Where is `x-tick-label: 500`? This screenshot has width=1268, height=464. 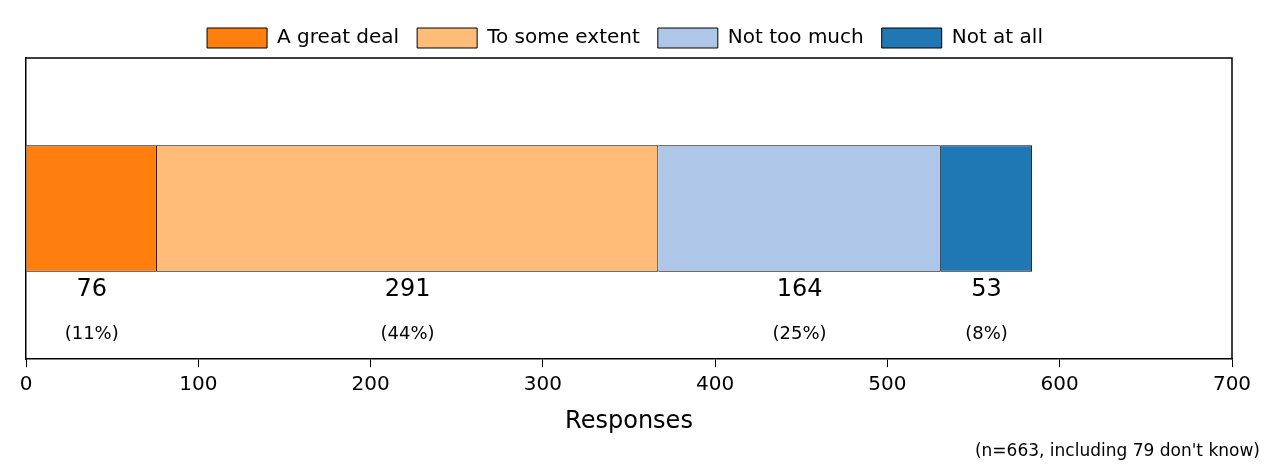 x-tick-label: 500 is located at coordinates (887, 383).